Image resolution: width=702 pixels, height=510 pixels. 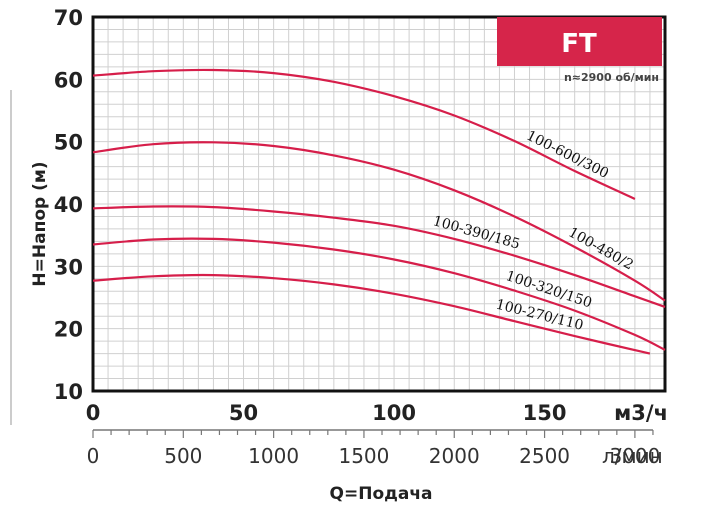 What do you see at coordinates (363, 456) in the screenshot?
I see `x-tick-label-secondary: 1500` at bounding box center [363, 456].